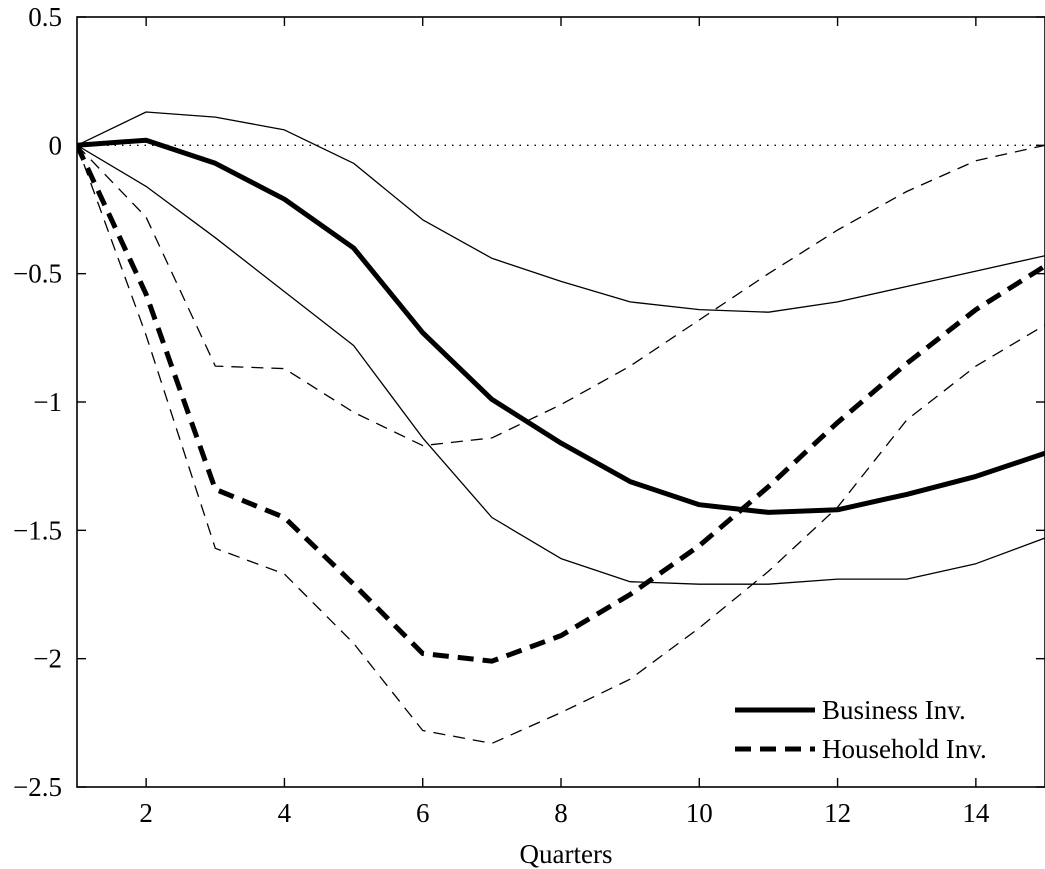 The width and height of the screenshot is (1045, 869). I want to click on y-tick-label: −1, so click(47, 402).